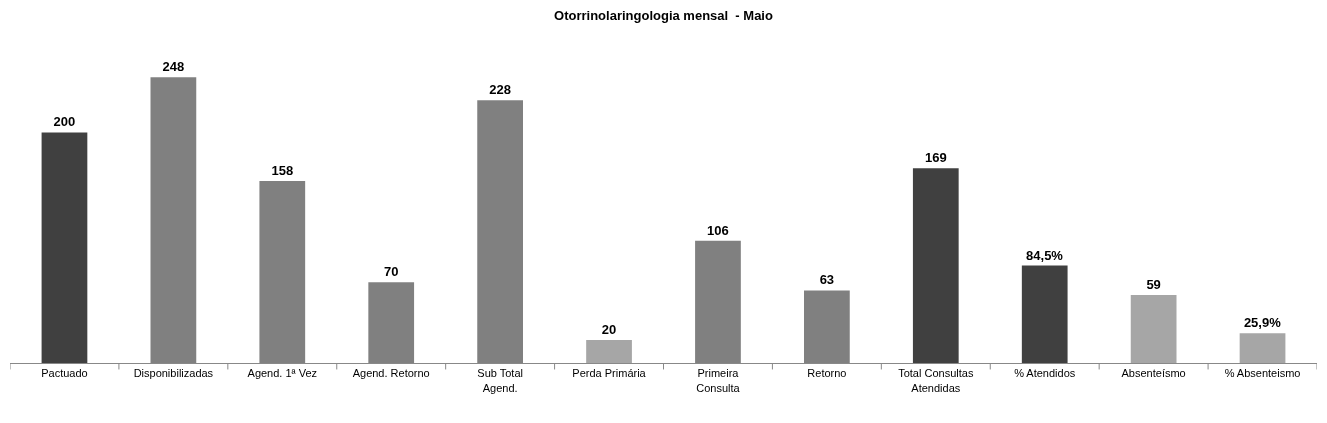 The width and height of the screenshot is (1327, 423). What do you see at coordinates (282, 170) in the screenshot?
I see `data-label: 158` at bounding box center [282, 170].